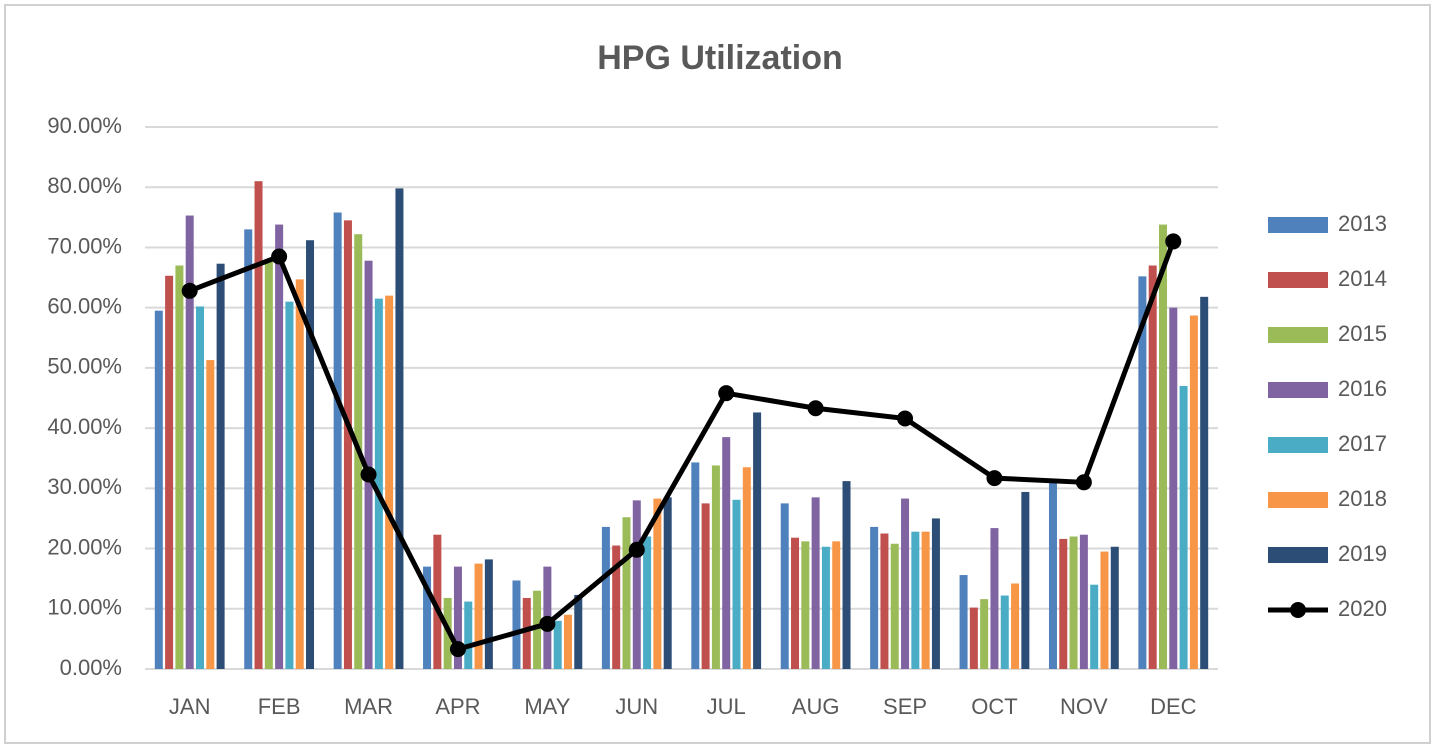 The width and height of the screenshot is (1437, 755). I want to click on x-tick-label: APR, so click(457, 706).